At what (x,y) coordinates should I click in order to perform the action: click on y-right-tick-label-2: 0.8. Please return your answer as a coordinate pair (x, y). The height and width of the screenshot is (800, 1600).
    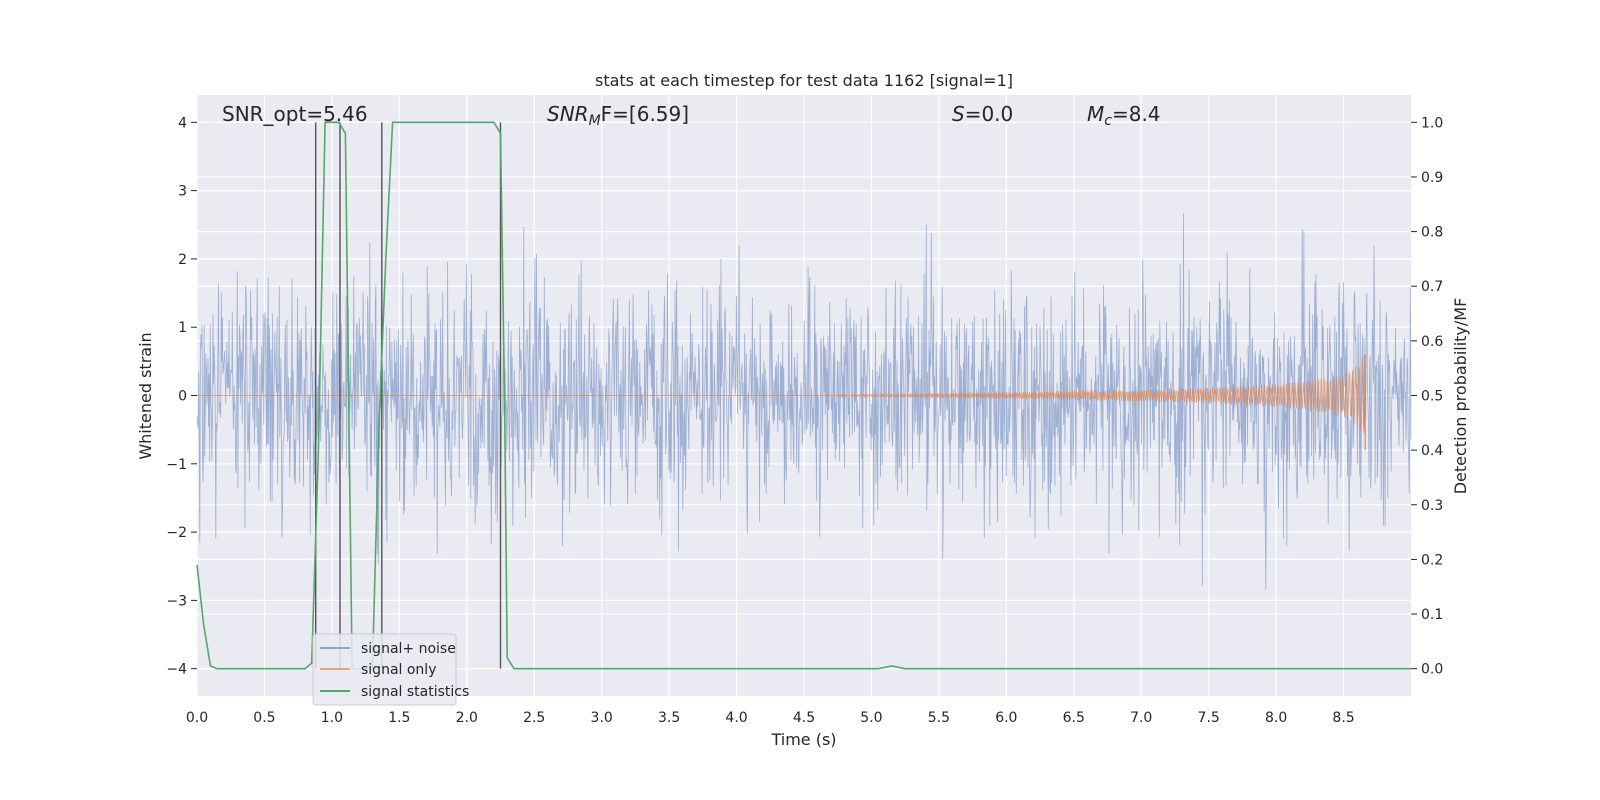
    Looking at the image, I should click on (1432, 233).